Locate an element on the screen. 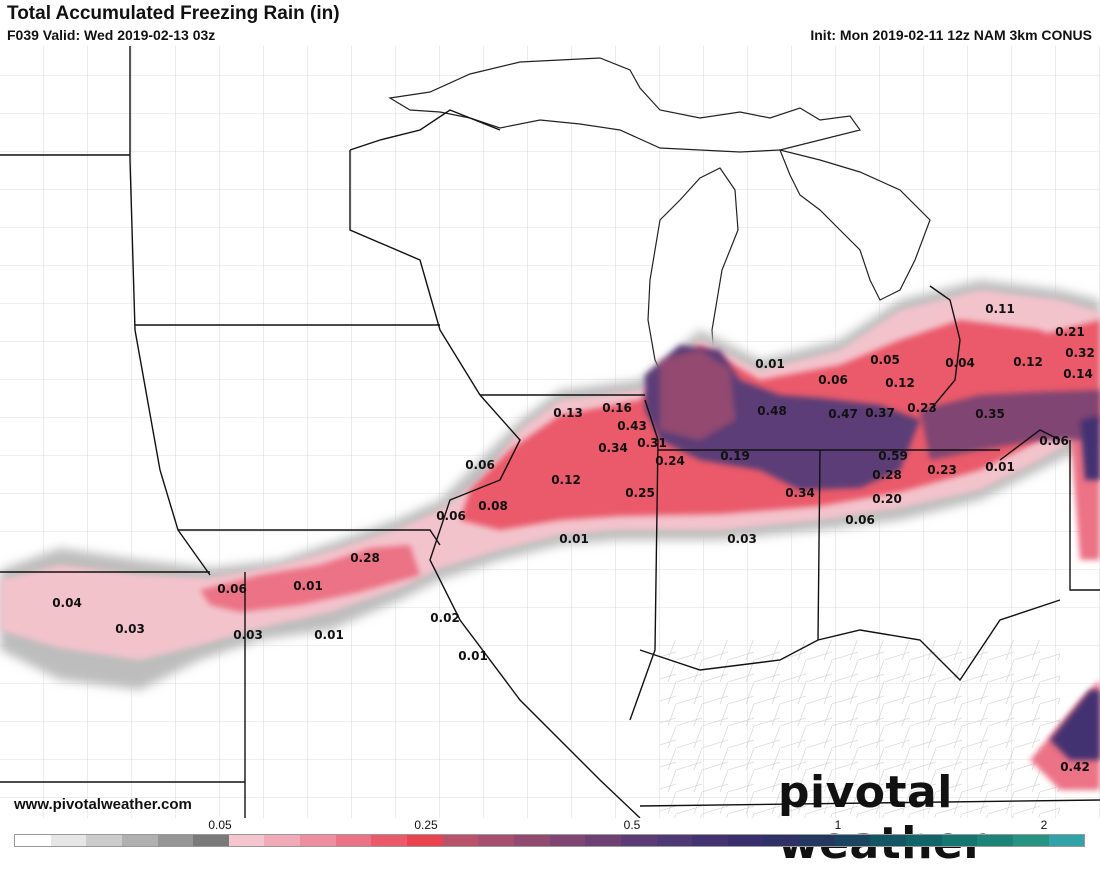 The image size is (1100, 869). map-title: Total Accumulated Freezing Rain (in) is located at coordinates (173, 13).